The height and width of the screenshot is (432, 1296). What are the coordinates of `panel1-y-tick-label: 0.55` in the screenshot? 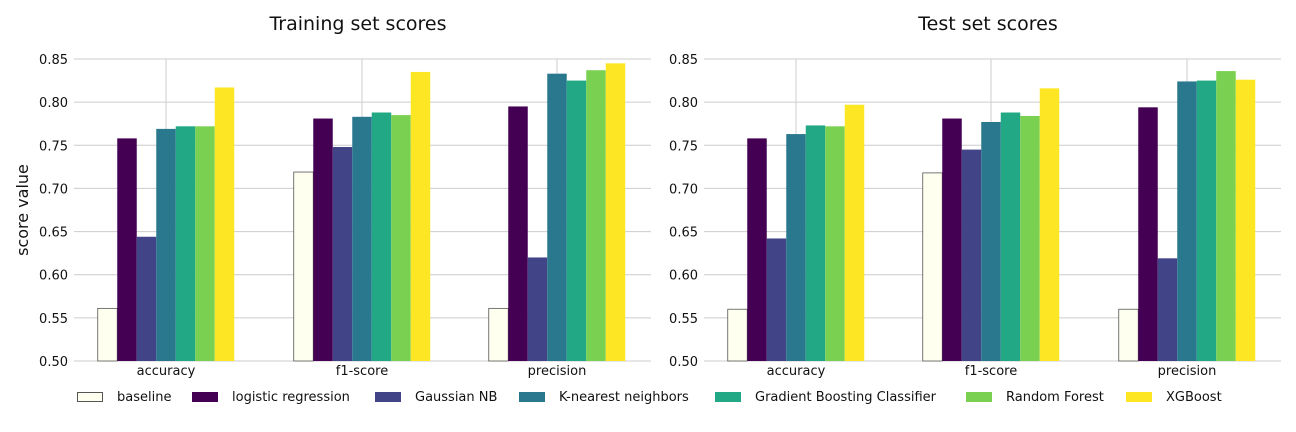 It's located at (53, 319).